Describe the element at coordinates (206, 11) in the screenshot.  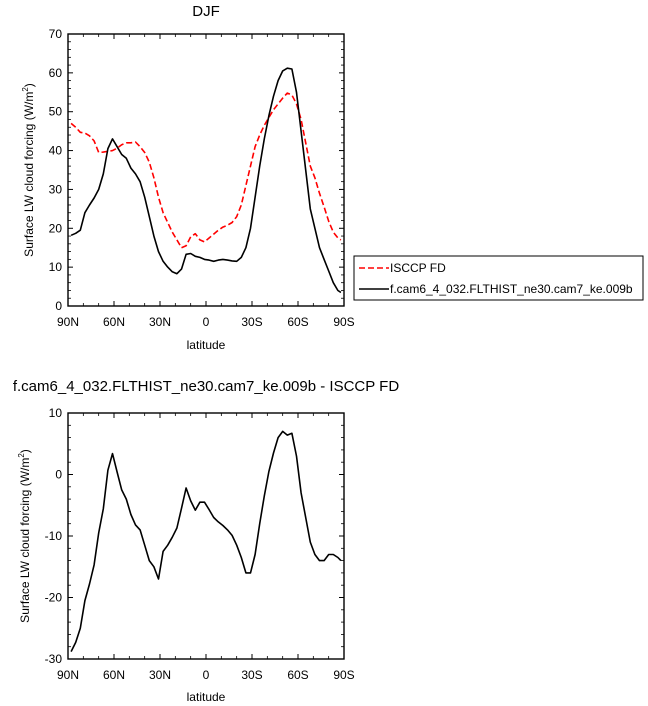
I see `top-chart-title: DJF` at that location.